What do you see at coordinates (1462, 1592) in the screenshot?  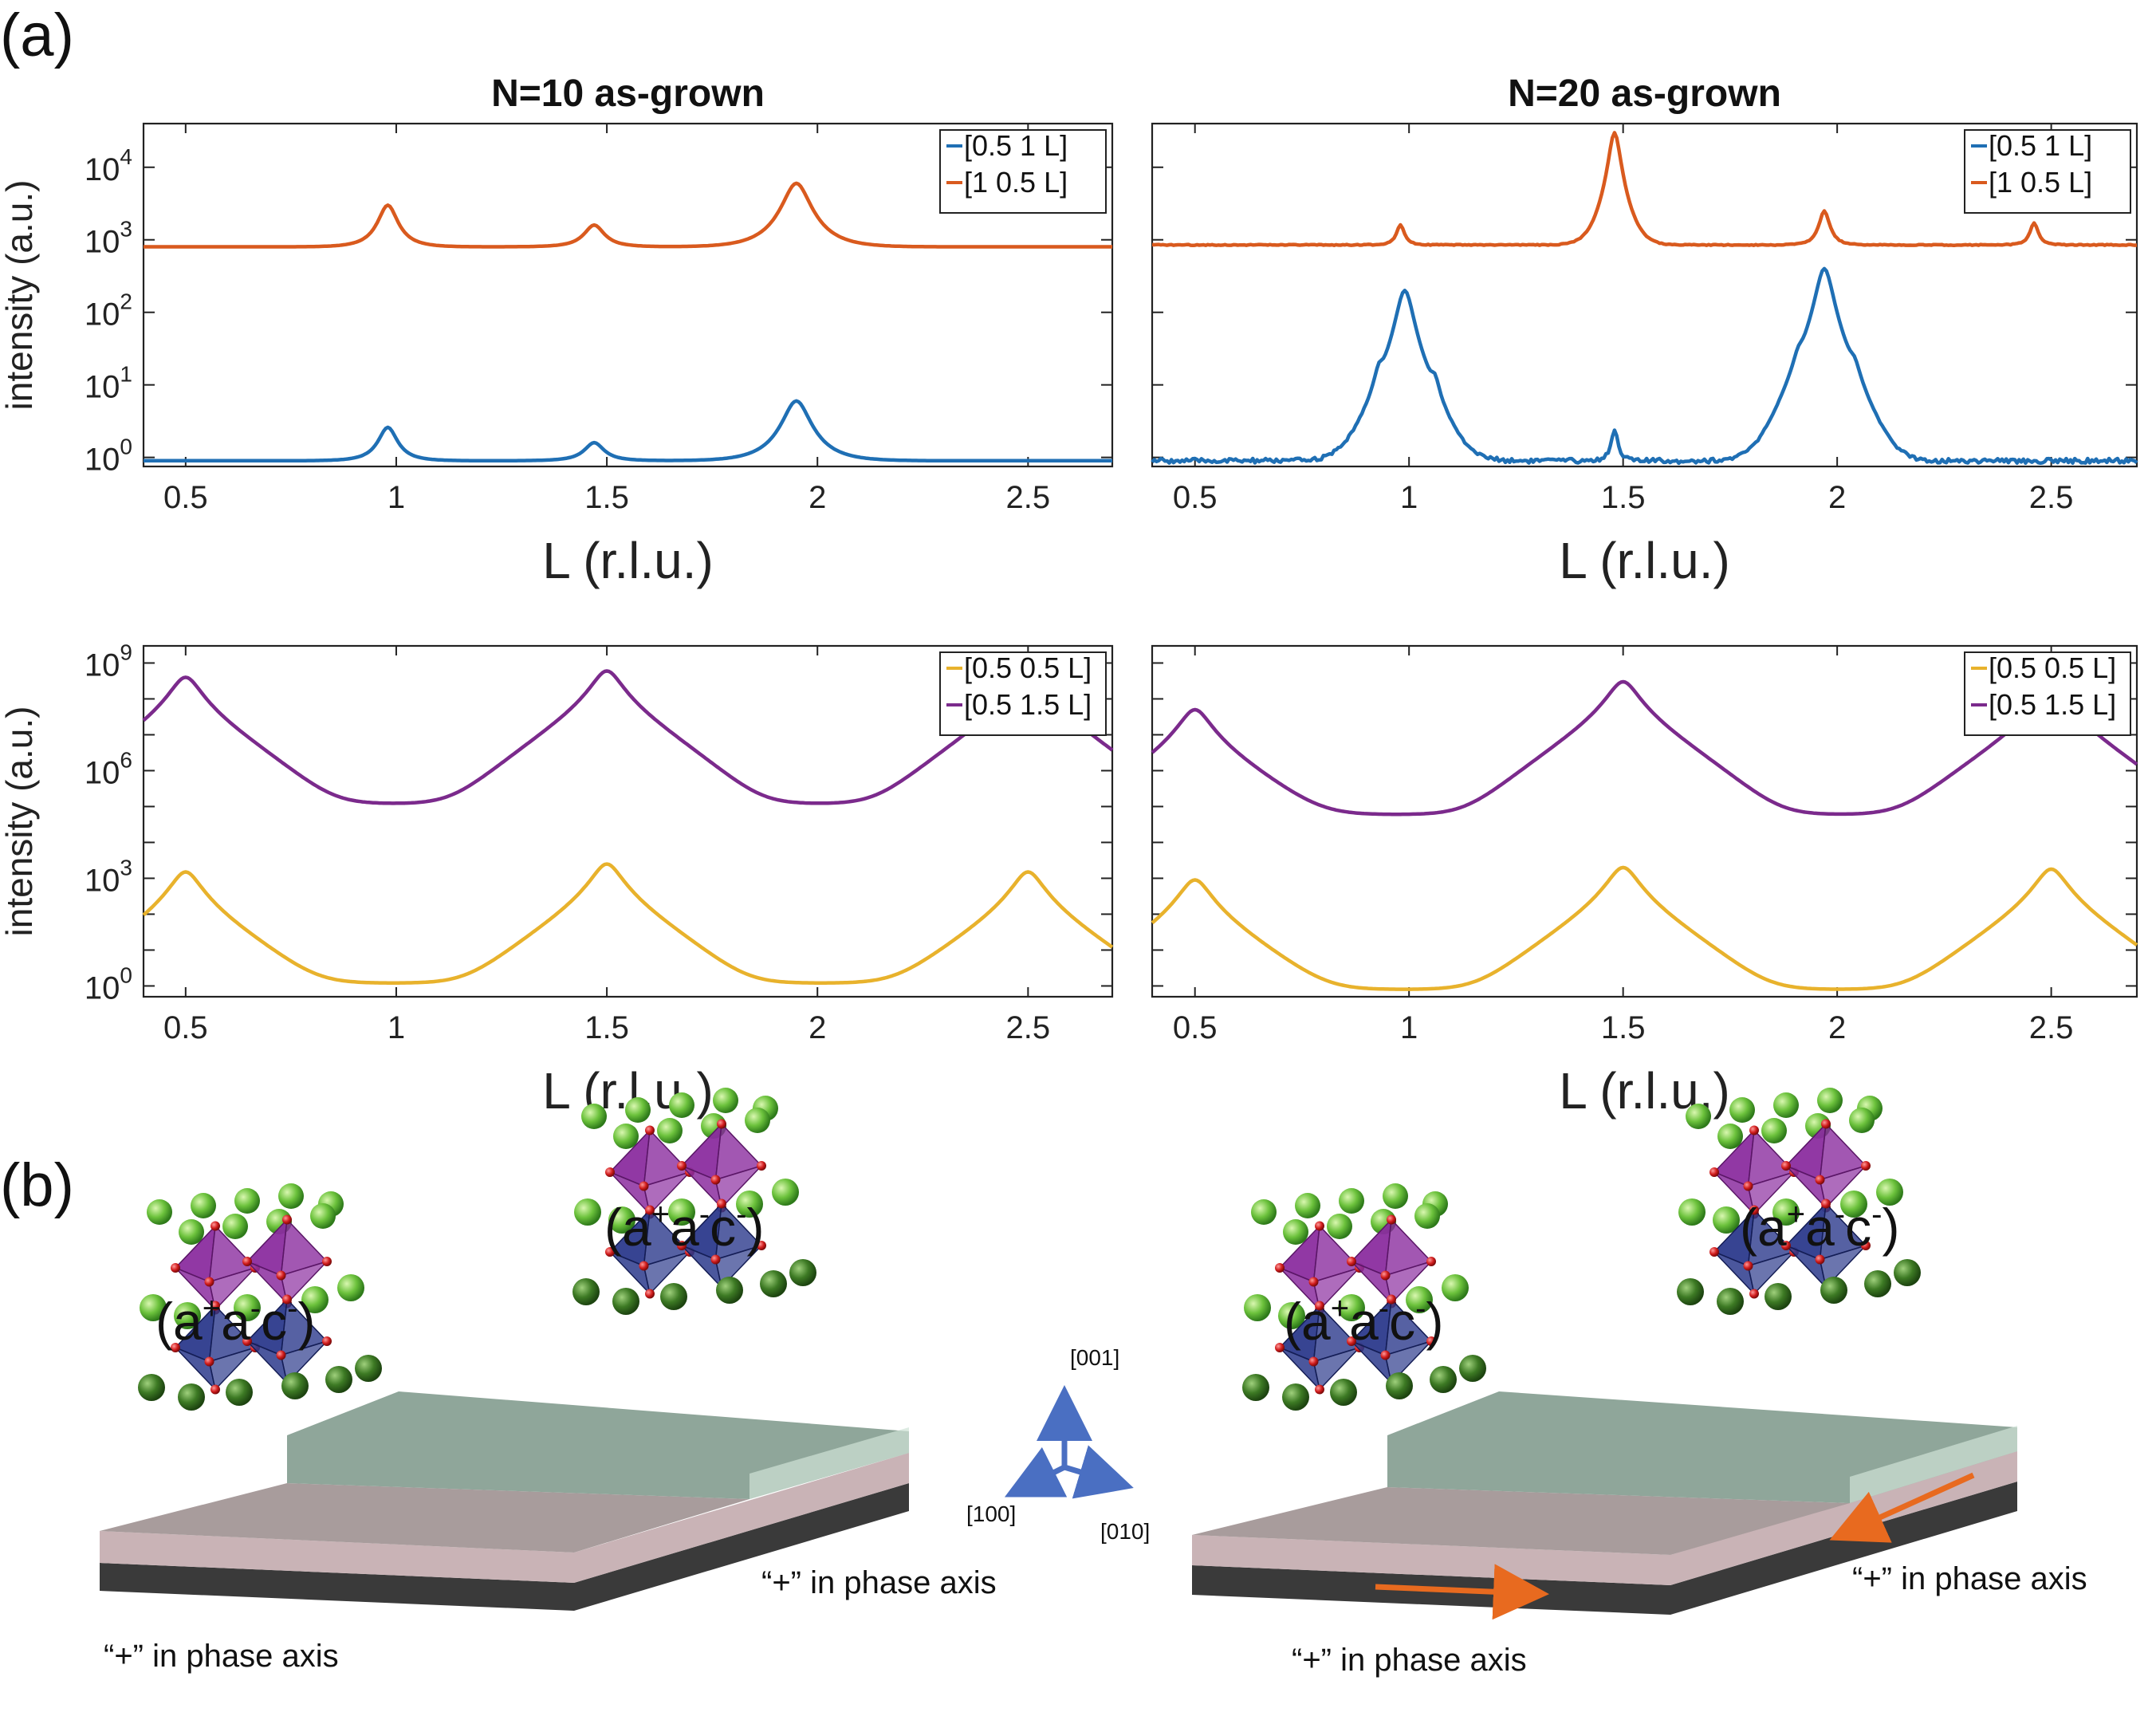 I see `in-phase-arrow-front` at bounding box center [1462, 1592].